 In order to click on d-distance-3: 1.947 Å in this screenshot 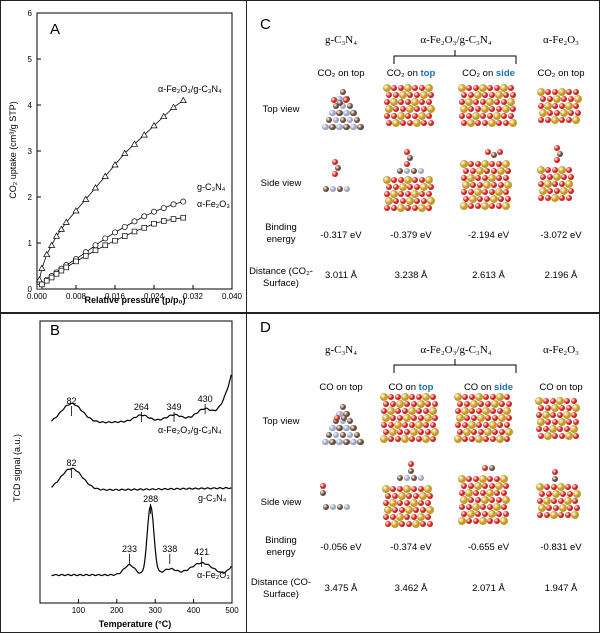, I will do `click(561, 588)`.